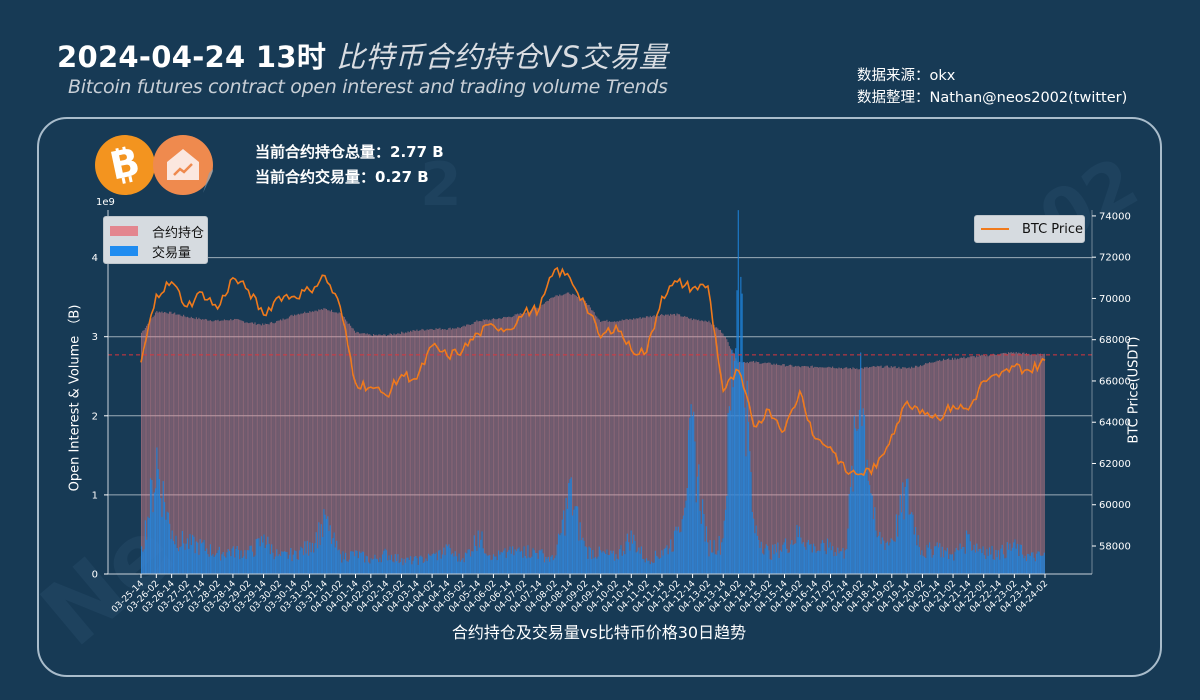 This screenshot has width=1200, height=700. What do you see at coordinates (183, 165) in the screenshot?
I see `house-chart-icon` at bounding box center [183, 165].